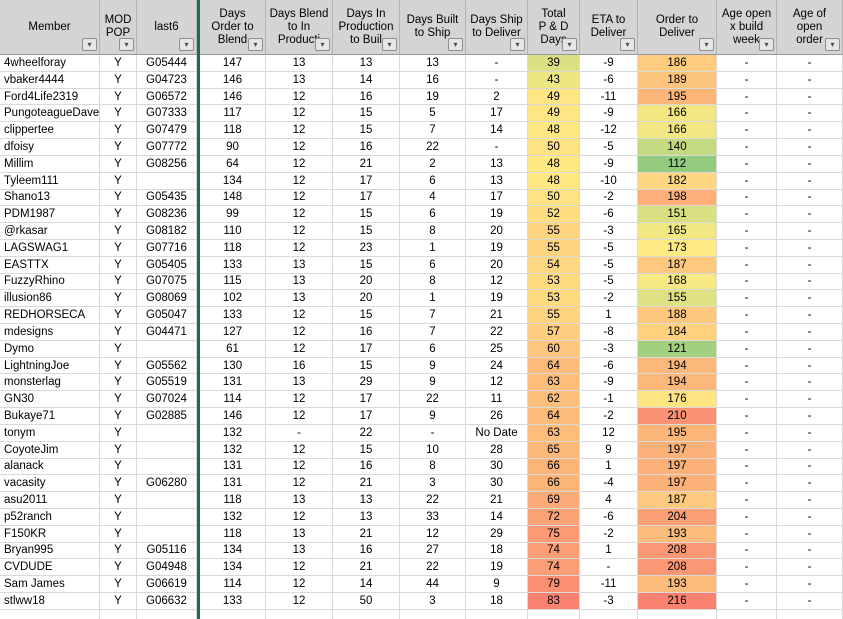  What do you see at coordinates (50, 383) in the screenshot?
I see `cell-member: monsterlag` at bounding box center [50, 383].